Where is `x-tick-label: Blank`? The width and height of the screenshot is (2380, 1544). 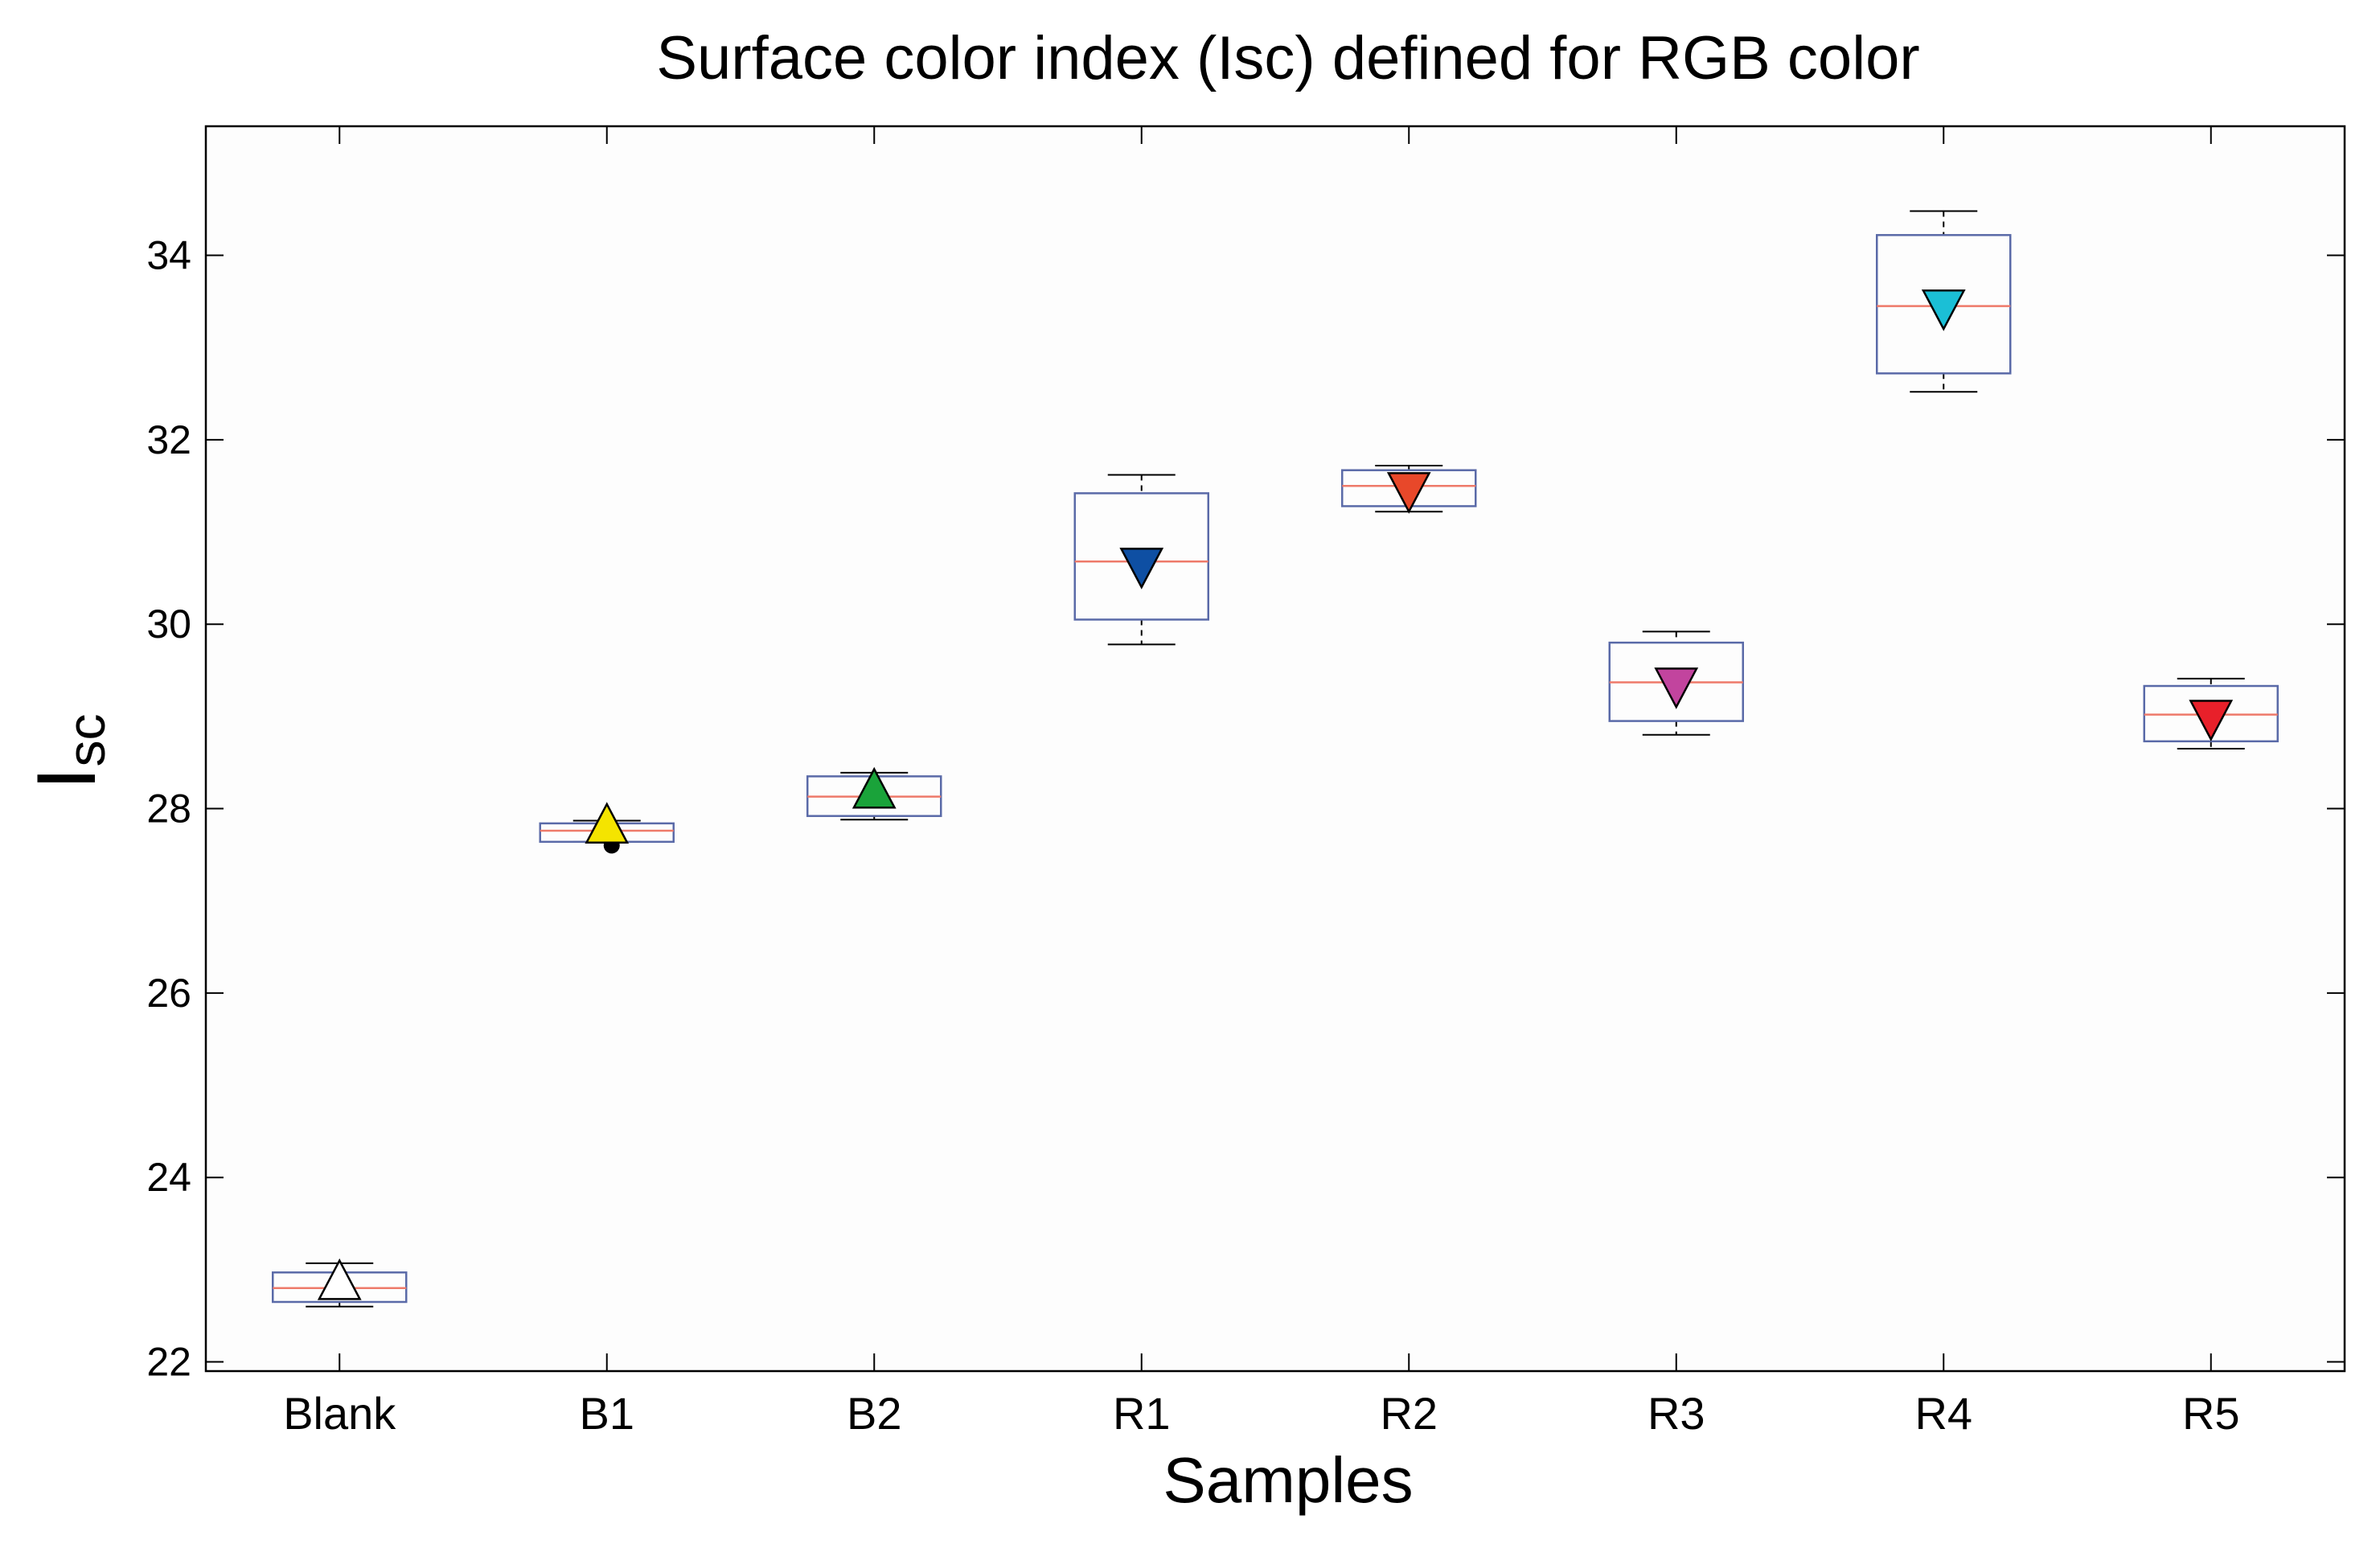
x-tick-label: Blank is located at coordinates (339, 1413).